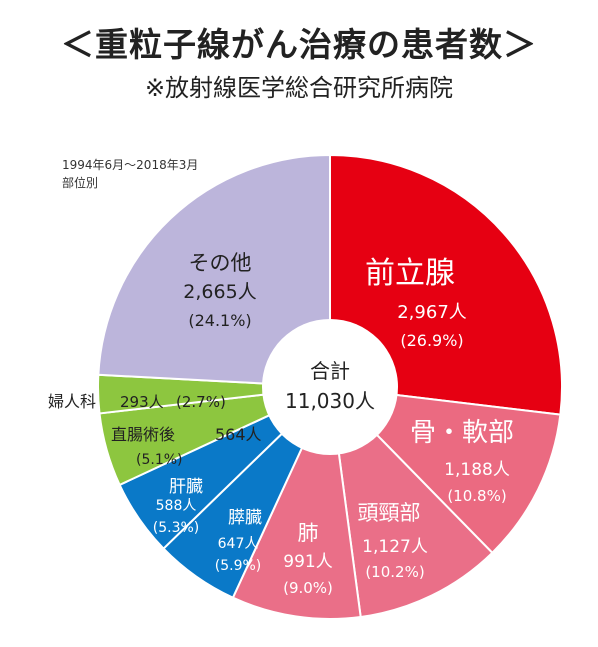 Image resolution: width=598 pixels, height=647 pixels. Describe the element at coordinates (431, 340) in the screenshot. I see `slice-0-percent-label: (26.9%)` at that location.